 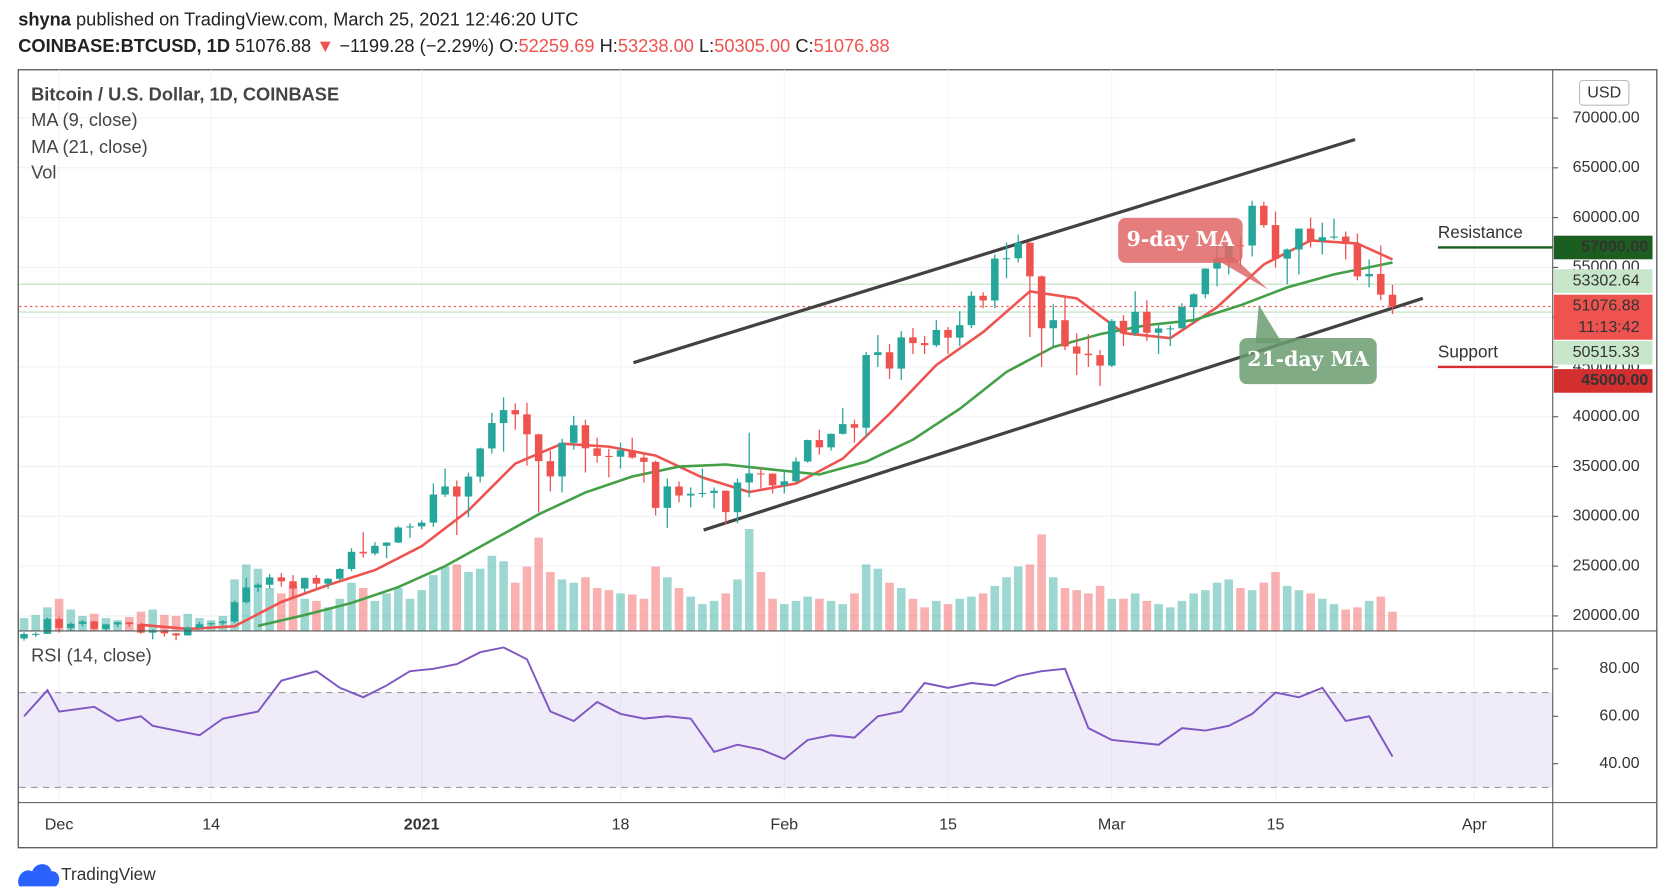 What do you see at coordinates (39, 875) in the screenshot?
I see `logo-cloud` at bounding box center [39, 875].